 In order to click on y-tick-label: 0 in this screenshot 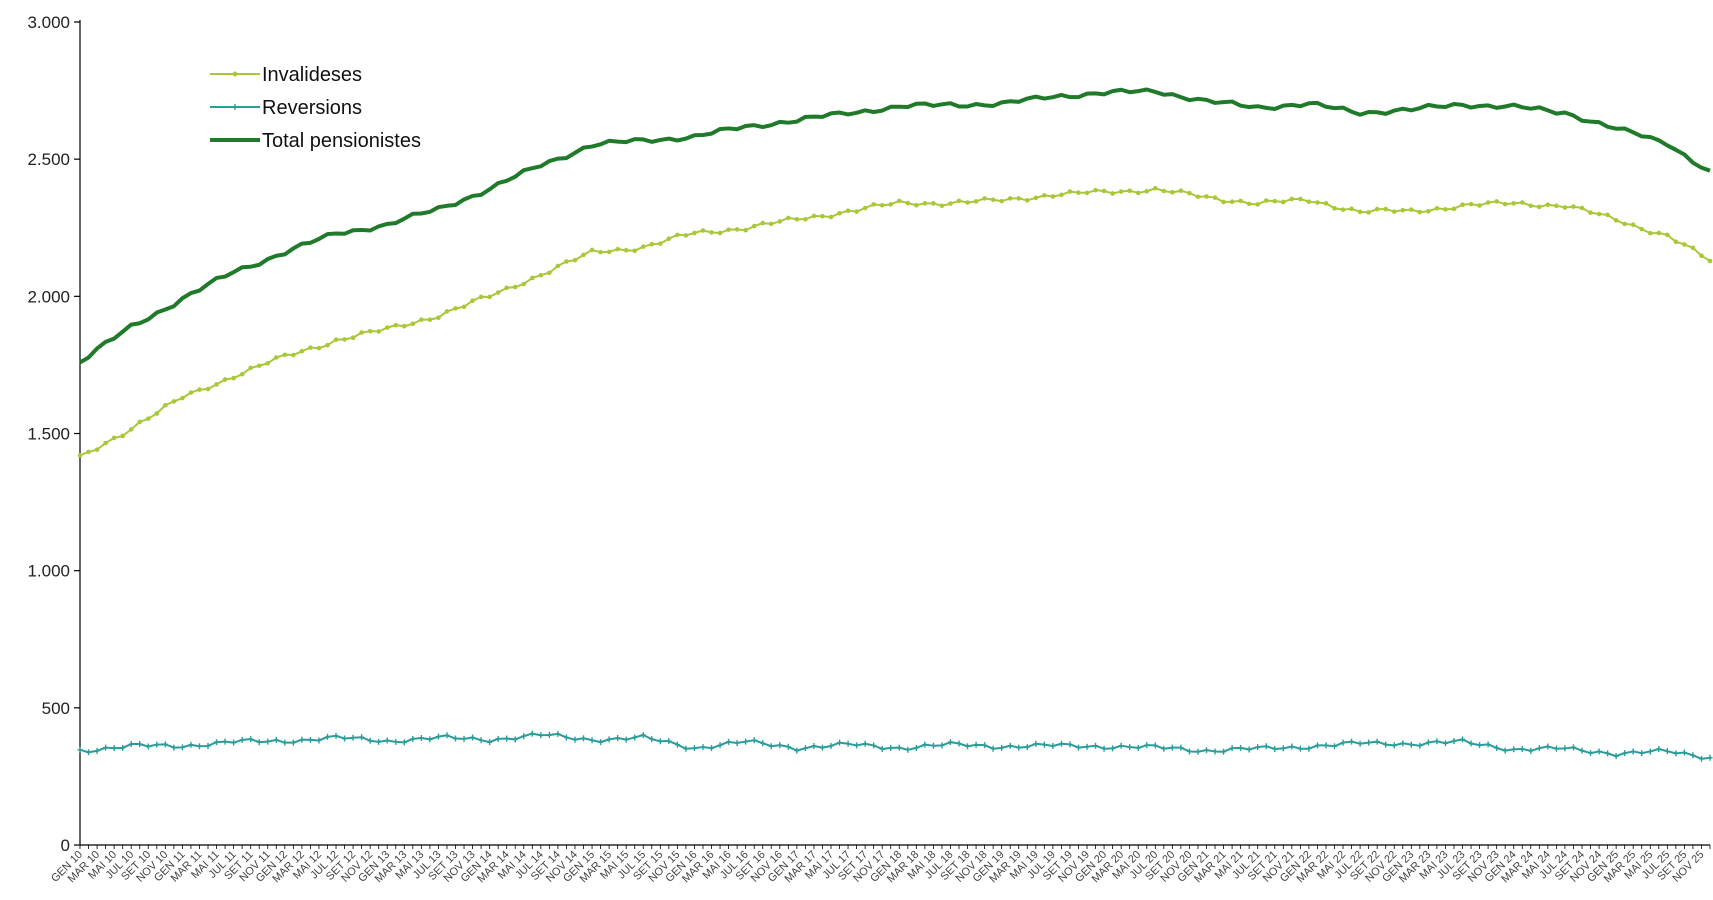, I will do `click(65, 845)`.